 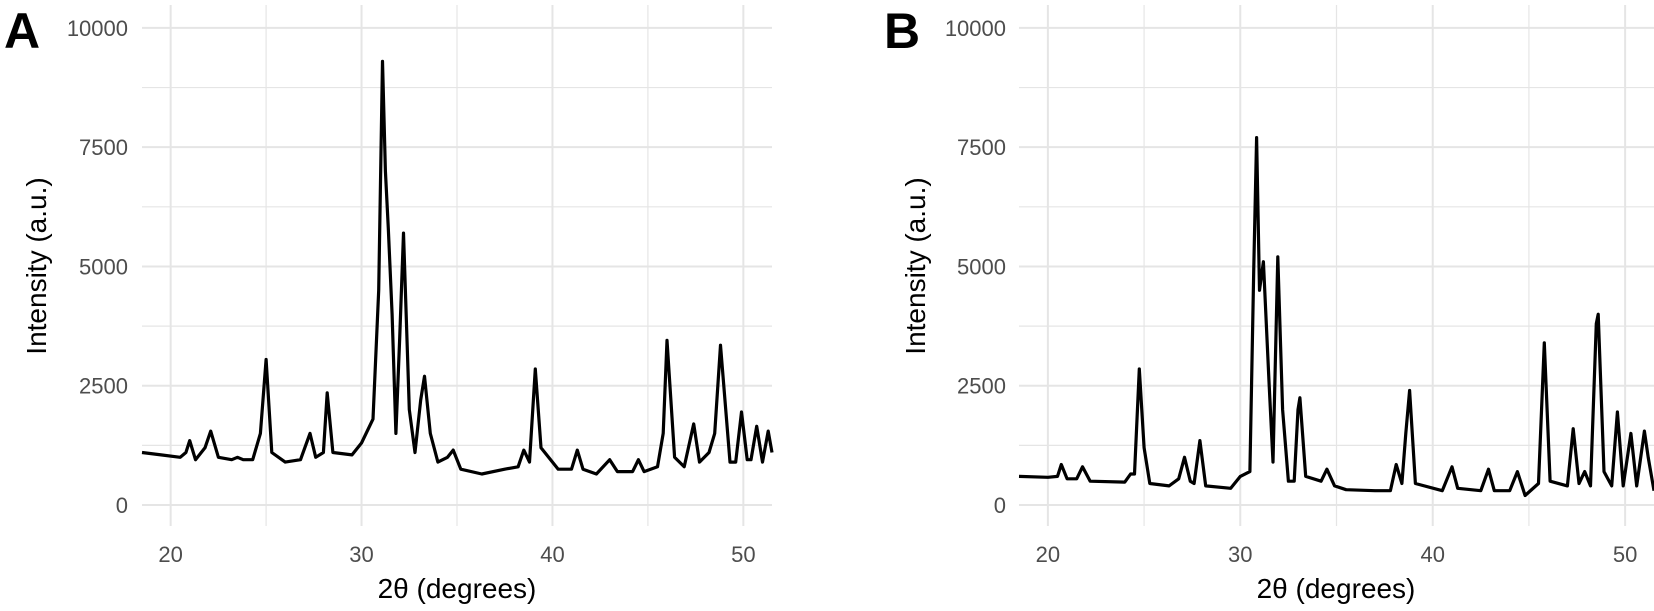 What do you see at coordinates (915, 265) in the screenshot?
I see `panel-b-y-axis-title: Intensity (a.u.)` at bounding box center [915, 265].